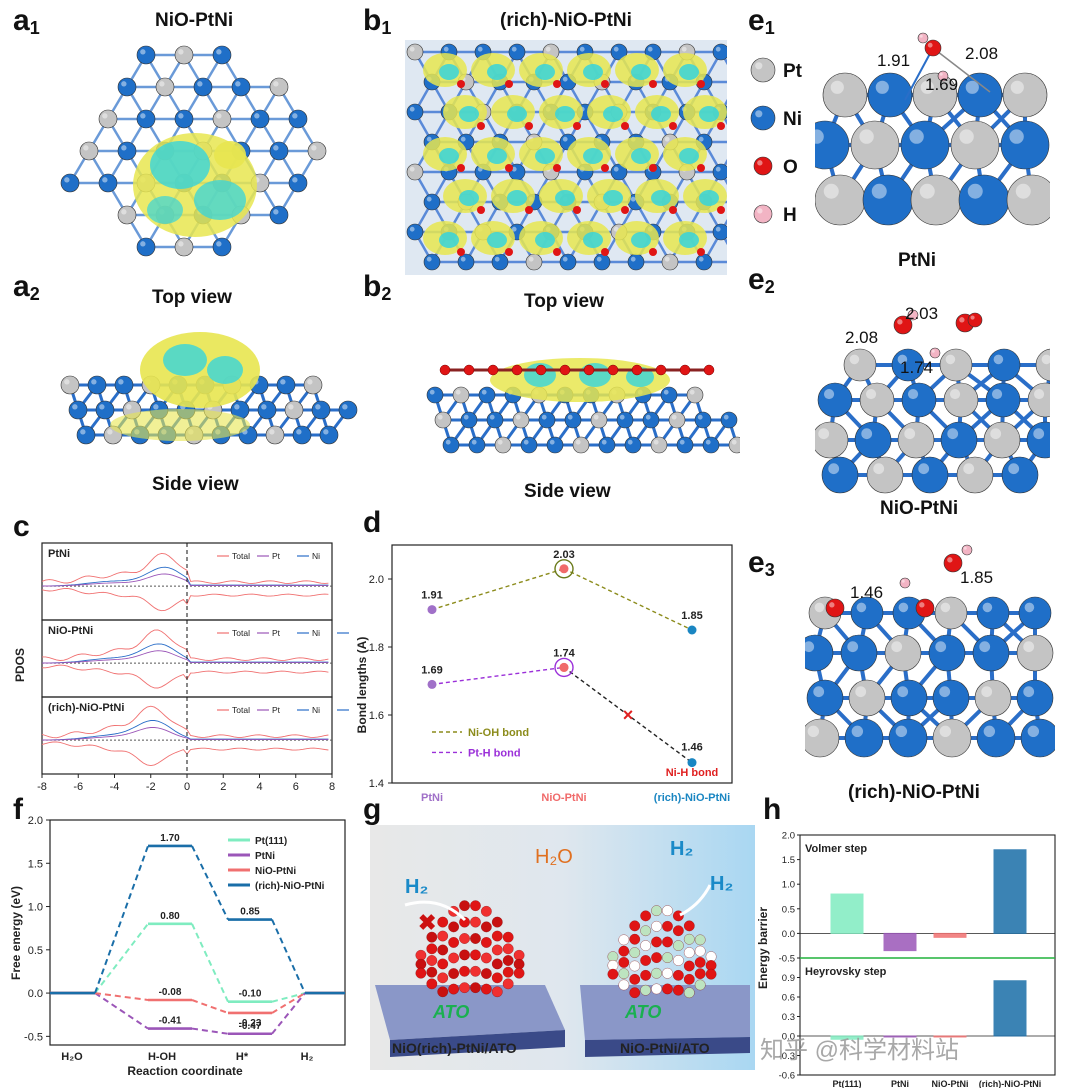 This screenshot has width=1071, height=1090. What do you see at coordinates (564, 667) in the screenshot?
I see `highlight-circle` at bounding box center [564, 667].